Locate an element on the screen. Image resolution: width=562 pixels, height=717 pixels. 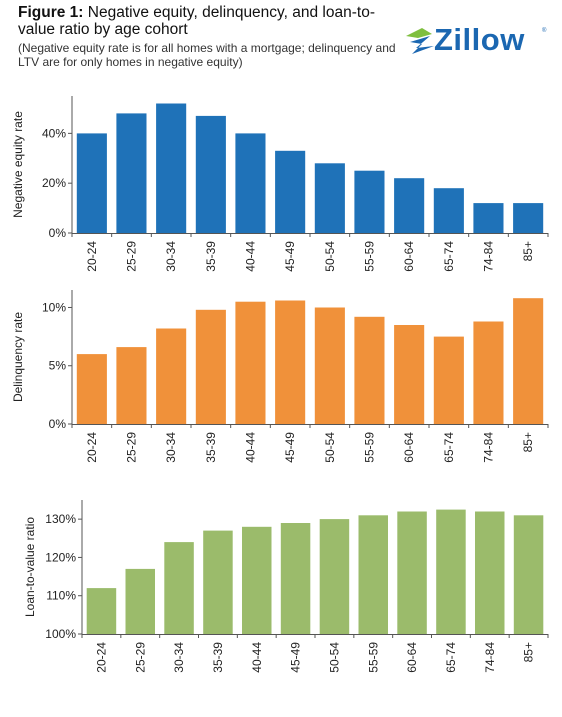
y-axis-label: Negative equity rate is located at coordinates (18, 164).